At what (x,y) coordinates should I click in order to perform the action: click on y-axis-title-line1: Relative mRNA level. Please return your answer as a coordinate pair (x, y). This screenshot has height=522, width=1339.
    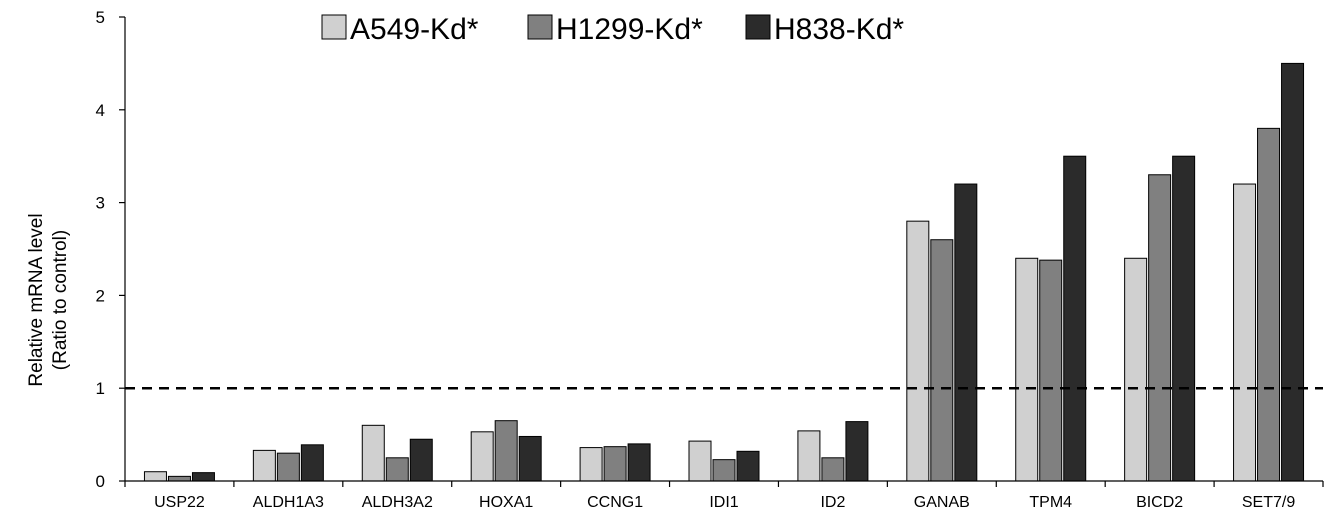
    Looking at the image, I should click on (36, 299).